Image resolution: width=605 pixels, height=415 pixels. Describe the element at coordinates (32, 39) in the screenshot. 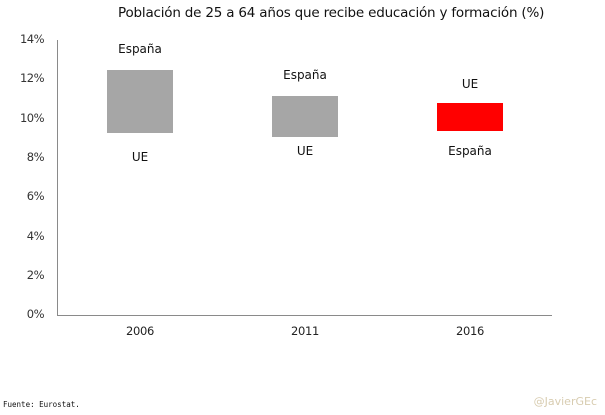

I see `y-tick-14: 14%` at that location.